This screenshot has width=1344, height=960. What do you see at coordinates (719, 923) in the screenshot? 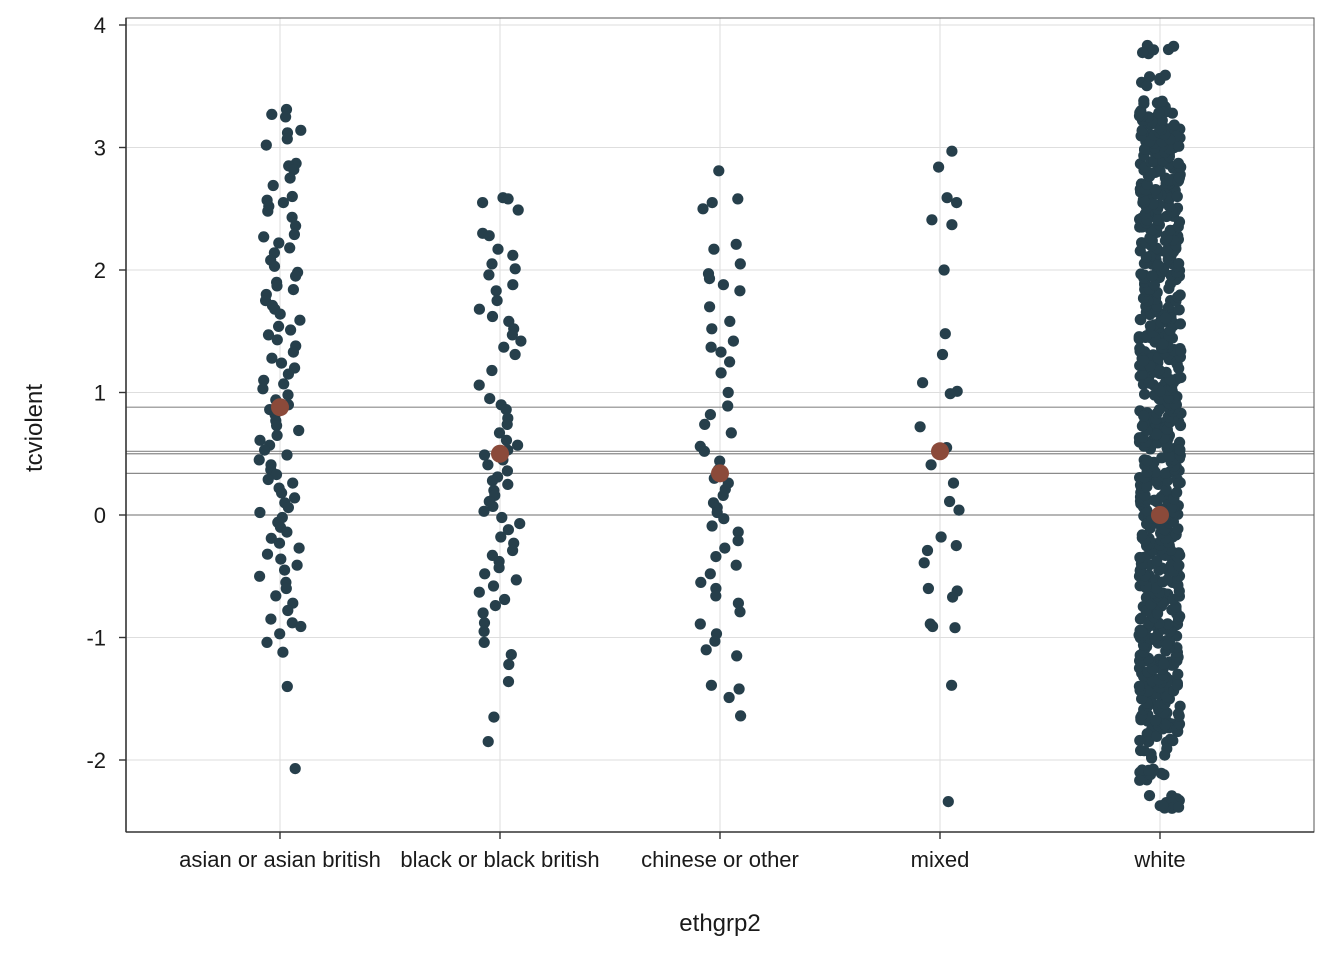
I see `x-axis-title: ethgrp2` at bounding box center [719, 923].